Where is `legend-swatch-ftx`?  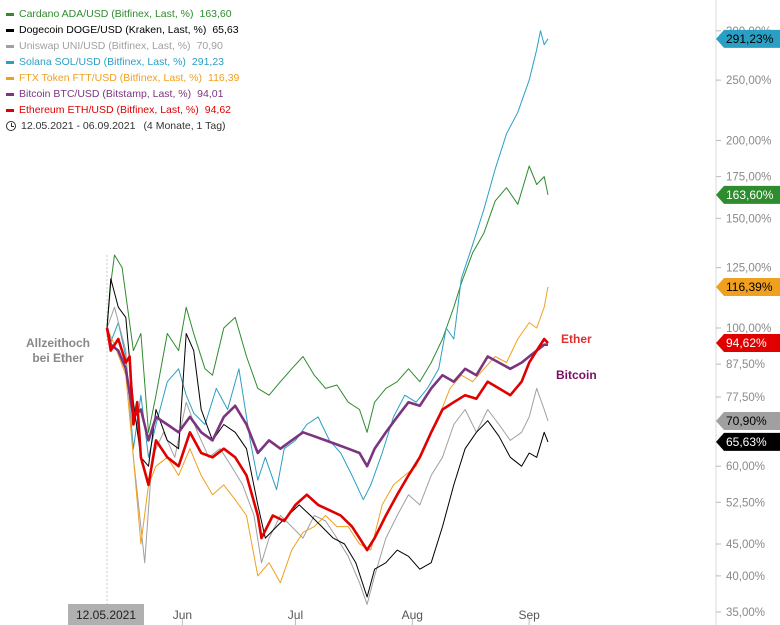
legend-swatch-ftx is located at coordinates (10, 78).